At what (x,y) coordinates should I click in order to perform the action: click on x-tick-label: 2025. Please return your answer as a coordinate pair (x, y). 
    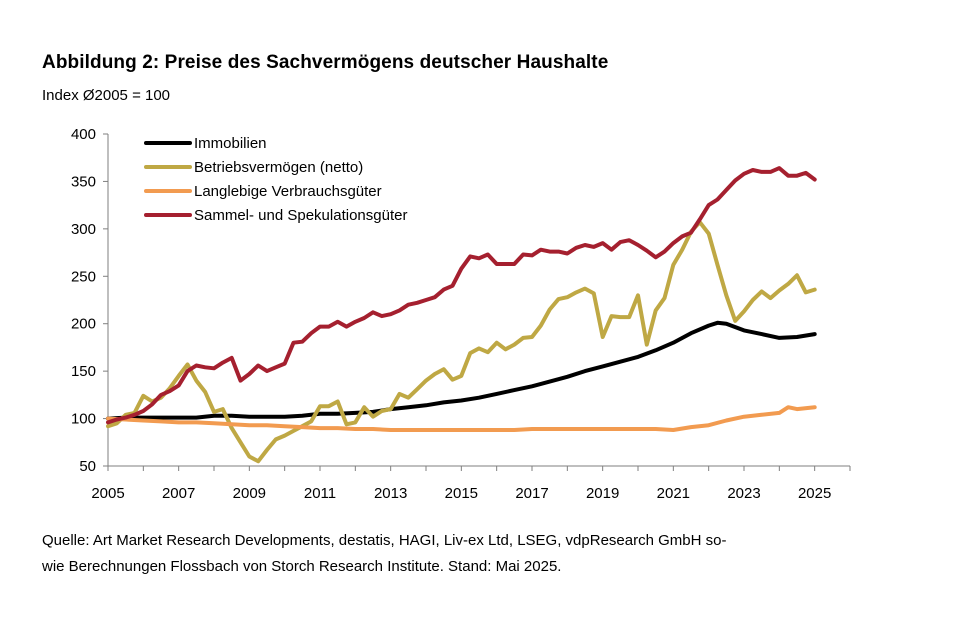
    Looking at the image, I should click on (814, 493).